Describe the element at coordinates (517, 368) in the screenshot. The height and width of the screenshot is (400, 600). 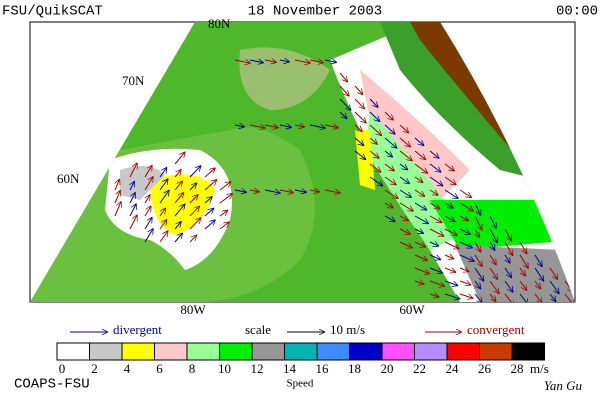
I see `colorbar-tick: 28` at that location.